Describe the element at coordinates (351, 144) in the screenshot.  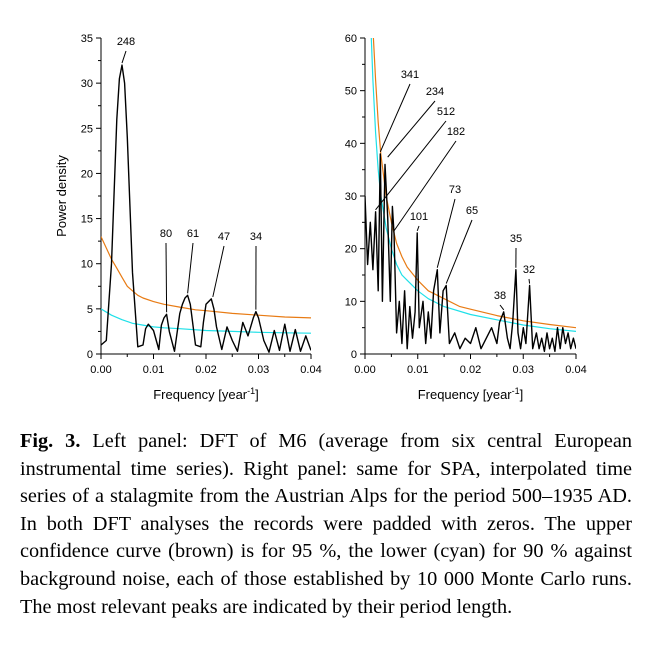
I see `y-tick-label: 40` at that location.